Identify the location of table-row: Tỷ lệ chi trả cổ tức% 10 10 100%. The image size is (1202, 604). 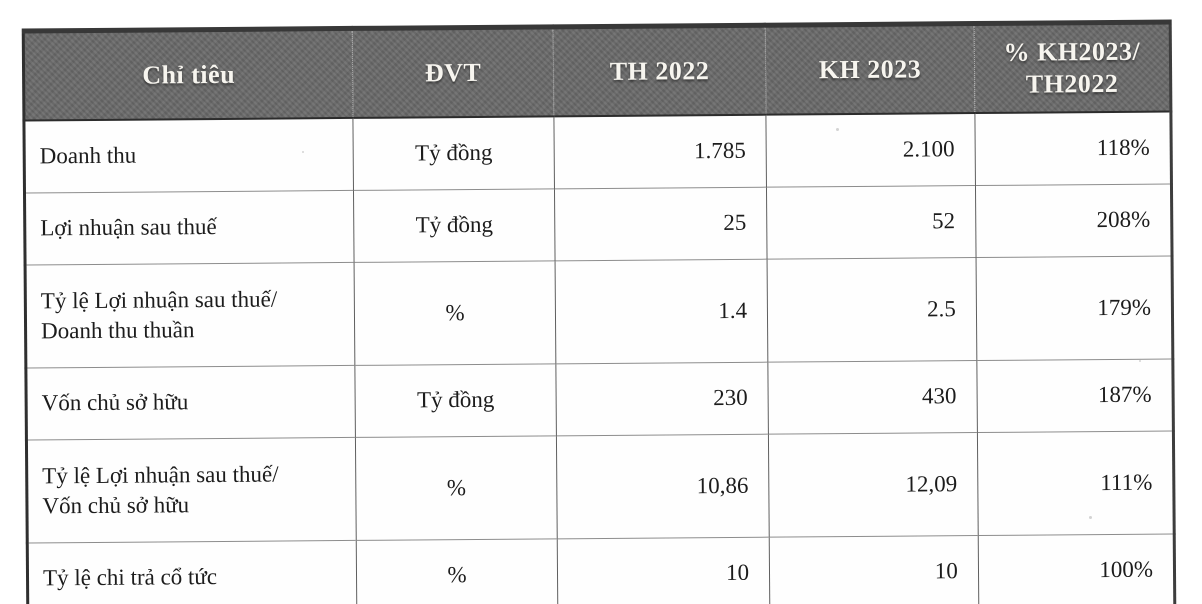
(601, 568).